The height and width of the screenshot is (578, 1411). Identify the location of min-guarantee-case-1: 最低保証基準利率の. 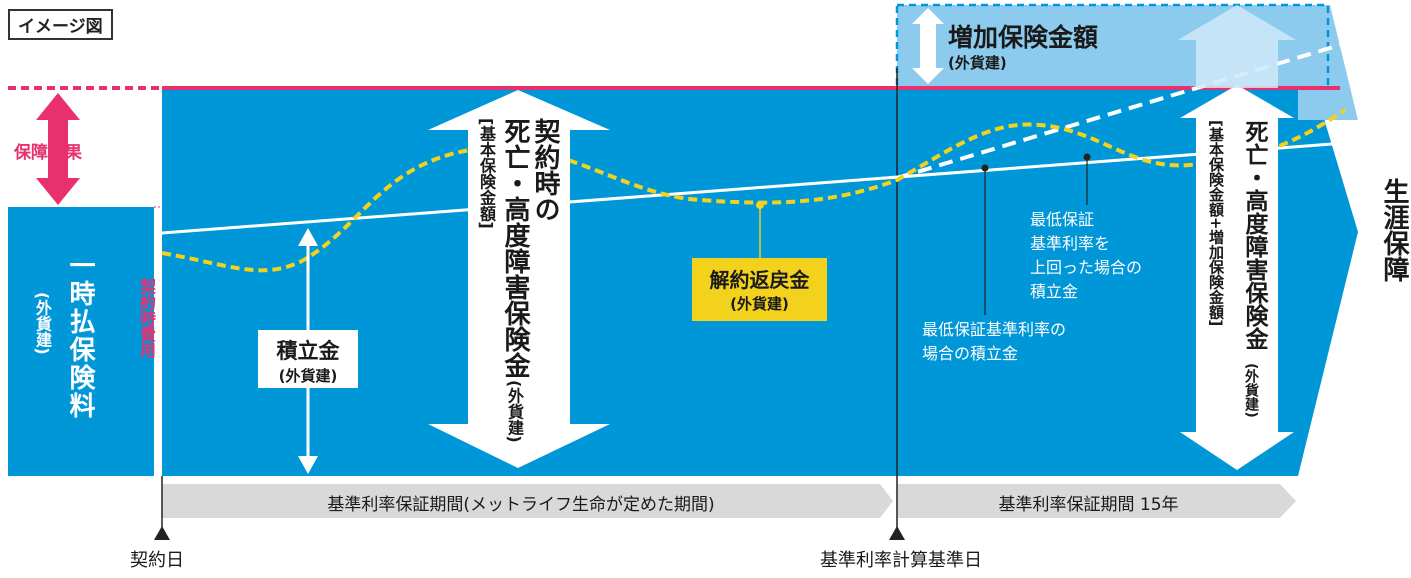
(994, 329).